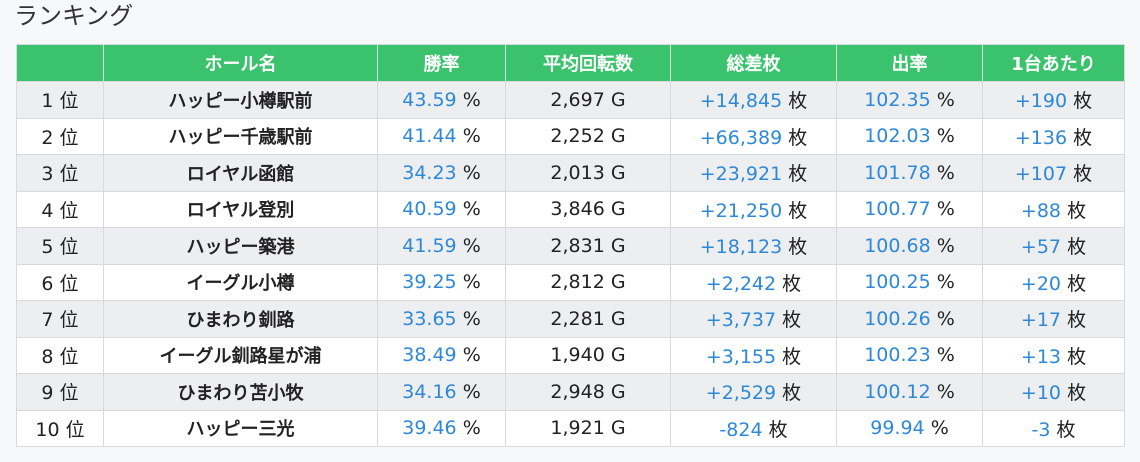 This screenshot has width=1140, height=462. I want to click on hall-name: ひまわり苫小牧, so click(240, 392).